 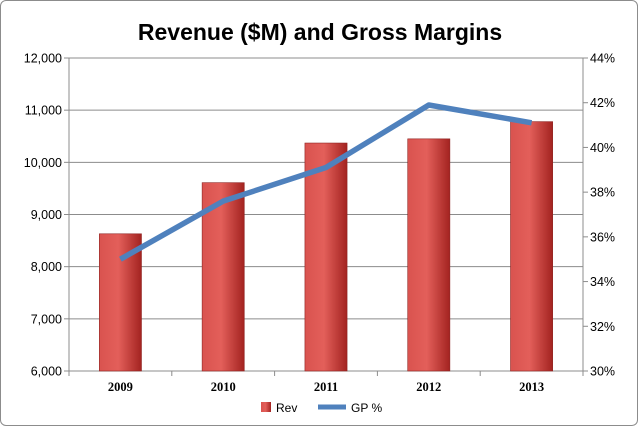 I want to click on left-axis-tick-label: 6,000, so click(x=46, y=372).